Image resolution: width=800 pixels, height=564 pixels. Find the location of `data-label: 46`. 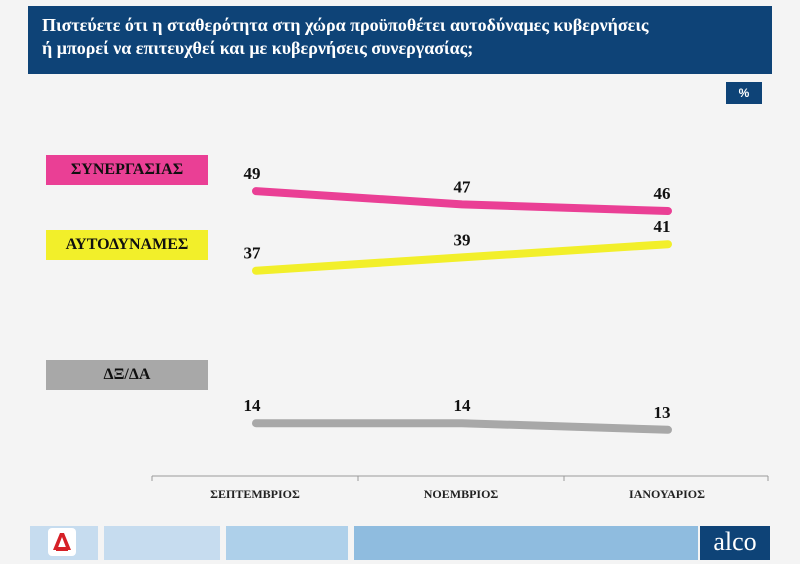

data-label: 46 is located at coordinates (662, 193).